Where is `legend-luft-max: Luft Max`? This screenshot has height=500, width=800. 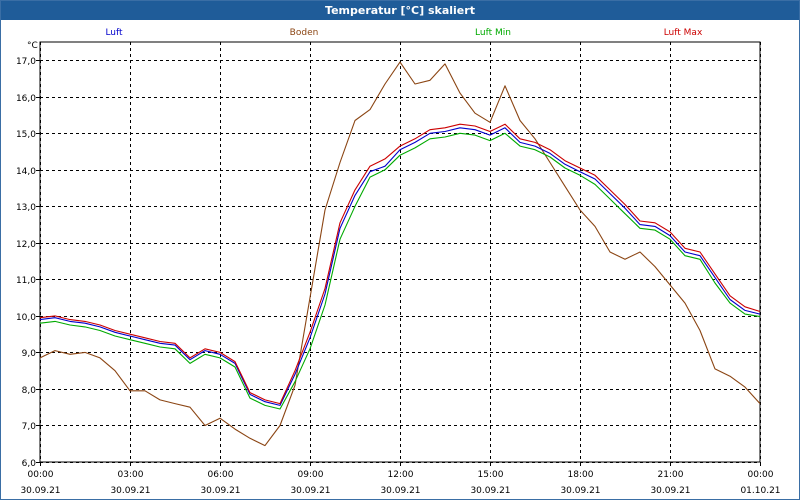 legend-luft-max: Luft Max is located at coordinates (683, 33).